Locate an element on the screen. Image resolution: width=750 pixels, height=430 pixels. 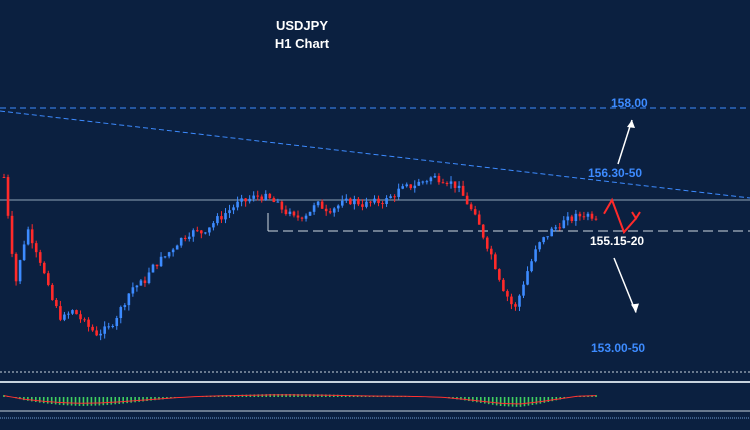
projection-path is located at coordinates (622, 216).